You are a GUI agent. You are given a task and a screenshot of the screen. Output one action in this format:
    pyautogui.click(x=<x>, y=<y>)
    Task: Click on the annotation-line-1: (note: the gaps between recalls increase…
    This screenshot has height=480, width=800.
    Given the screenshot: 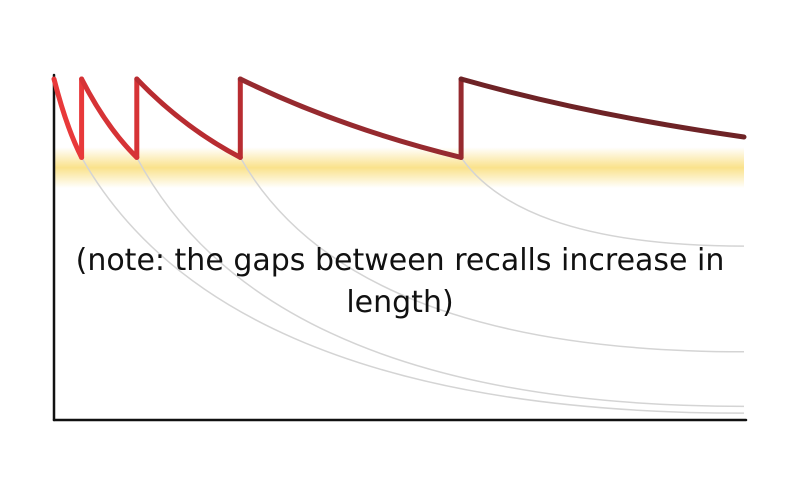 What is the action you would take?
    pyautogui.click(x=400, y=260)
    